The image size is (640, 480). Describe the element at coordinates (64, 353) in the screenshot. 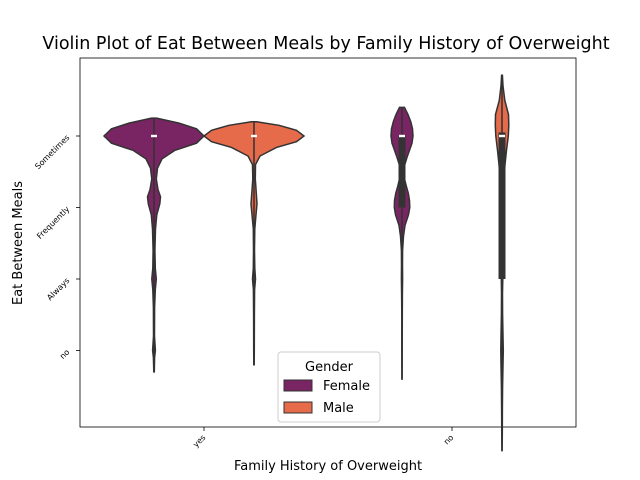

I see `y-tick-label: no` at that location.